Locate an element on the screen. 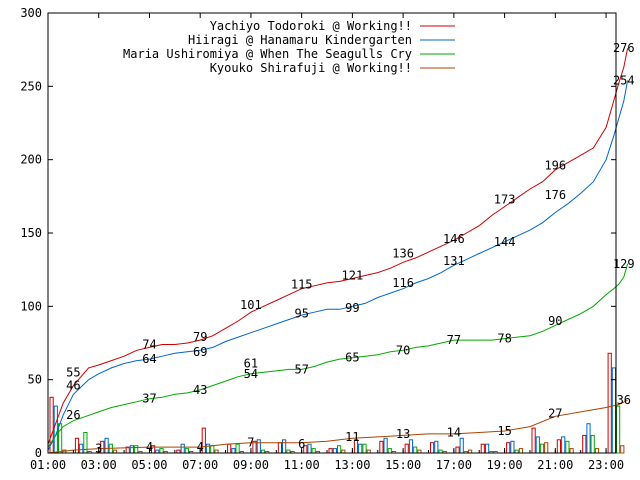 The width and height of the screenshot is (640, 480). data-label: 90 is located at coordinates (555, 321).